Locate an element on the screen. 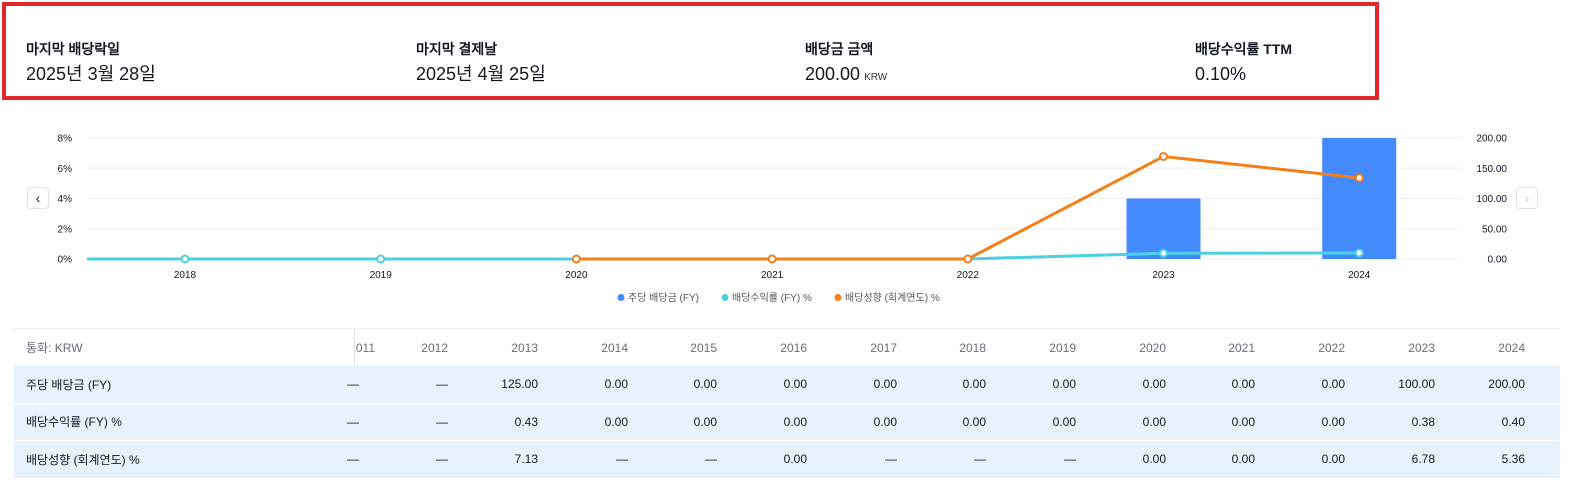  dividend-amount-stat: 배당금 금액 200.00 KRW is located at coordinates (846, 64).